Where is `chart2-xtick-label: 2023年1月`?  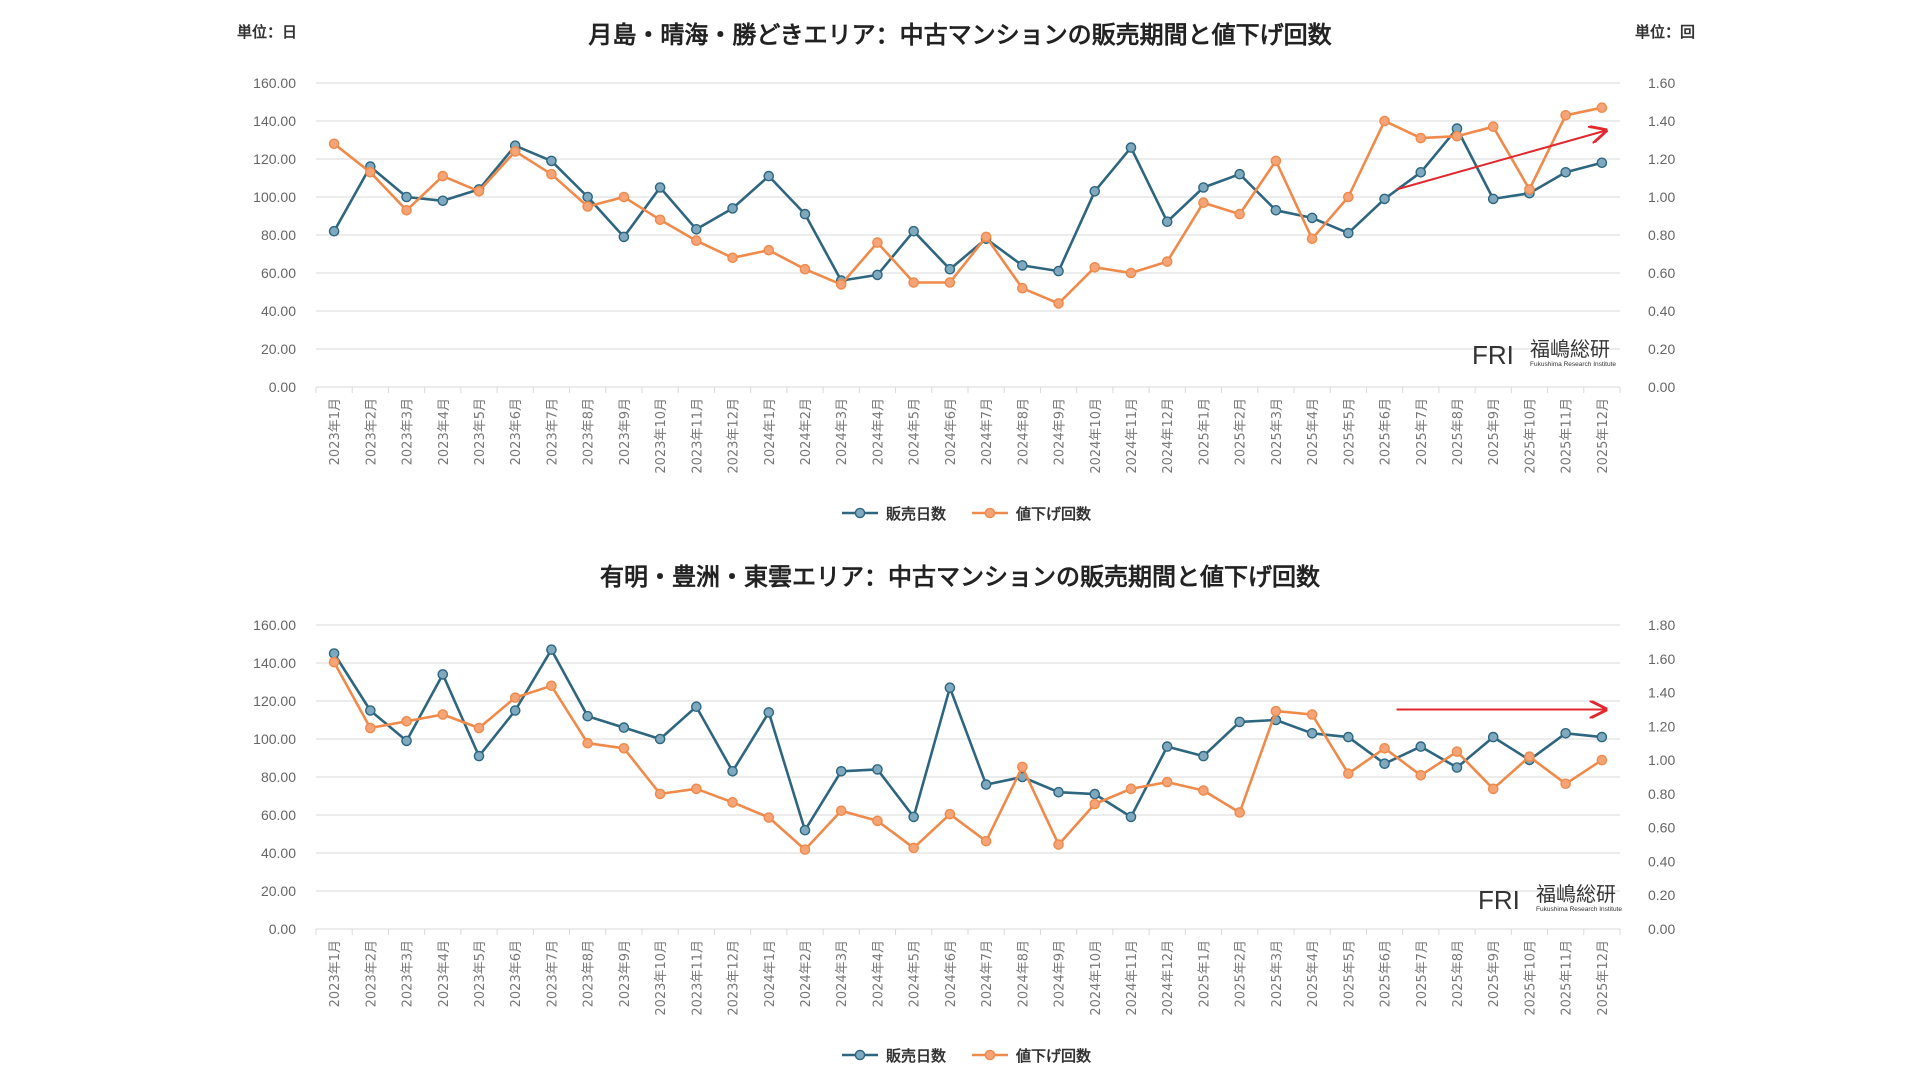
chart2-xtick-label: 2023年1月 is located at coordinates (335, 973).